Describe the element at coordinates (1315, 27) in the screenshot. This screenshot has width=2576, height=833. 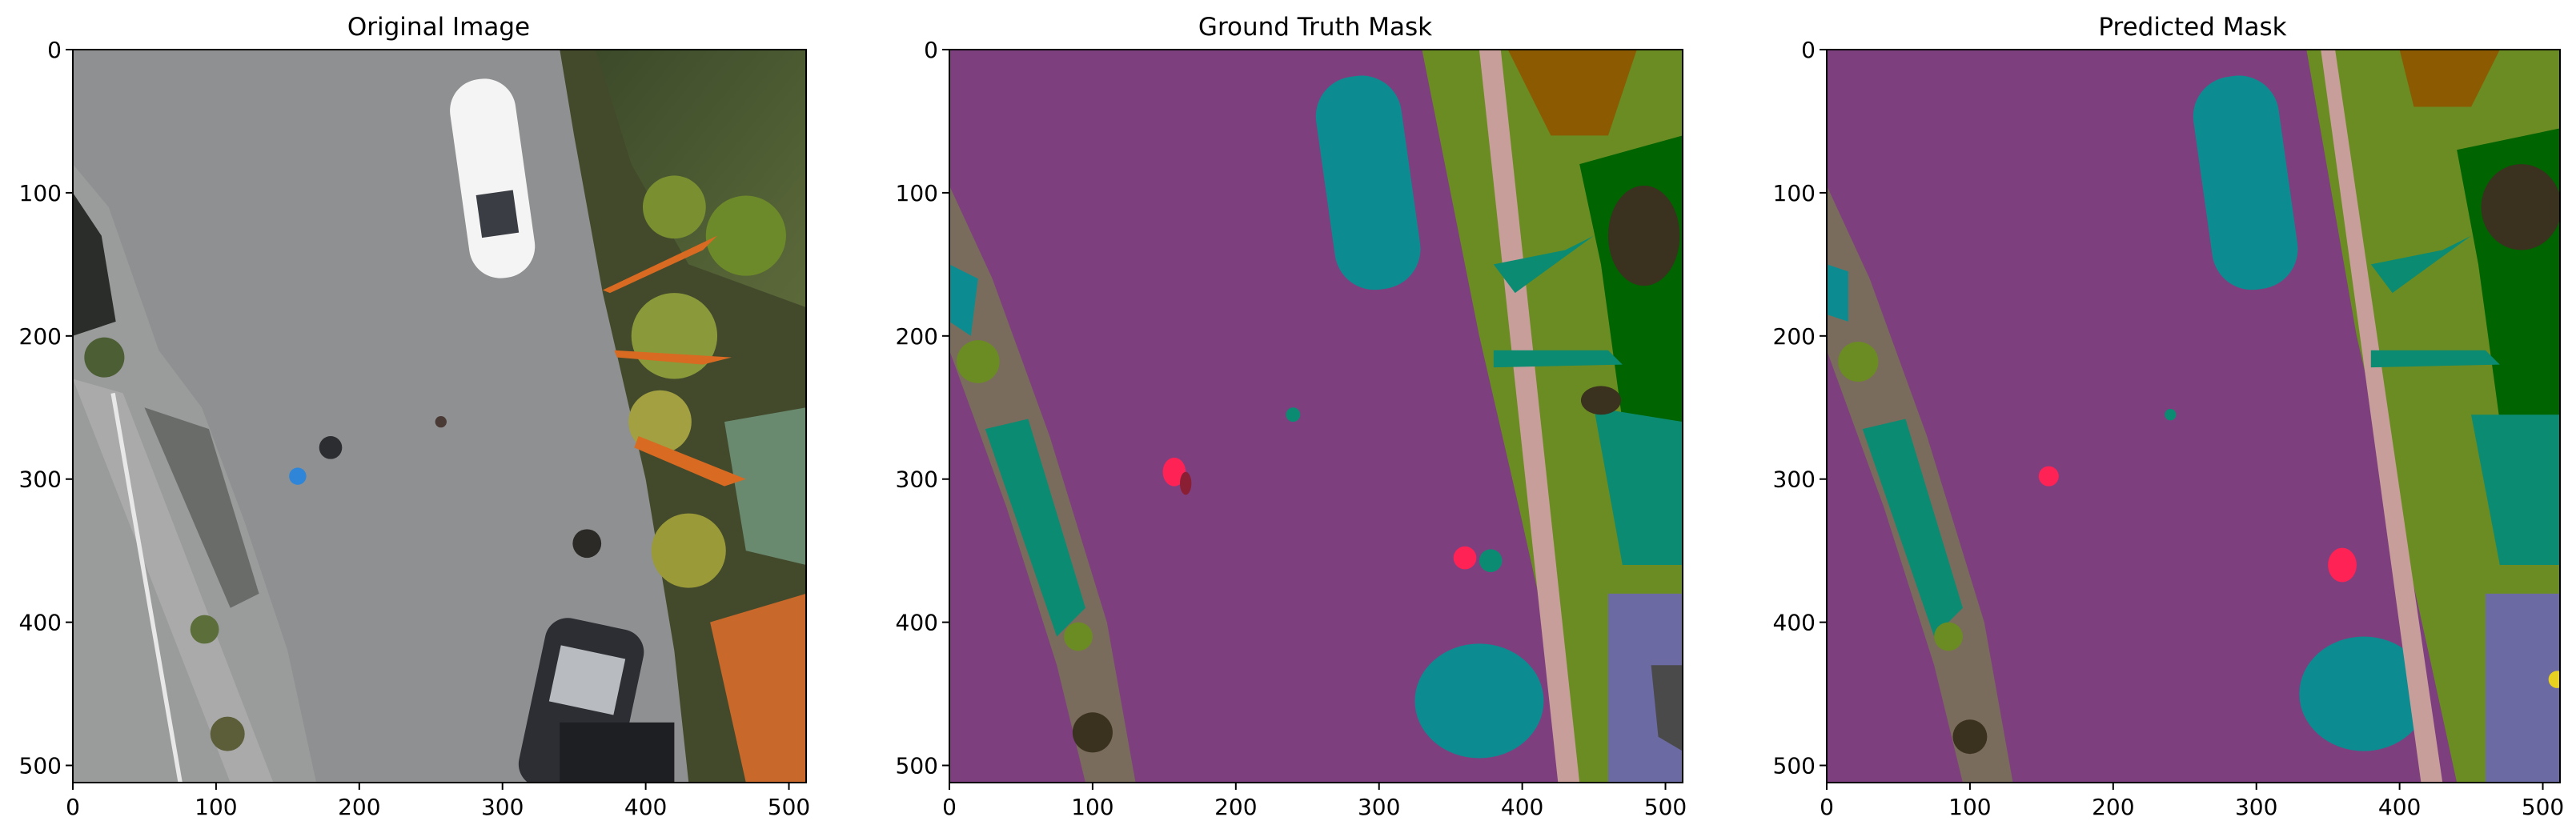
I see `panel-title-ground-truth: Ground Truth Mask` at that location.